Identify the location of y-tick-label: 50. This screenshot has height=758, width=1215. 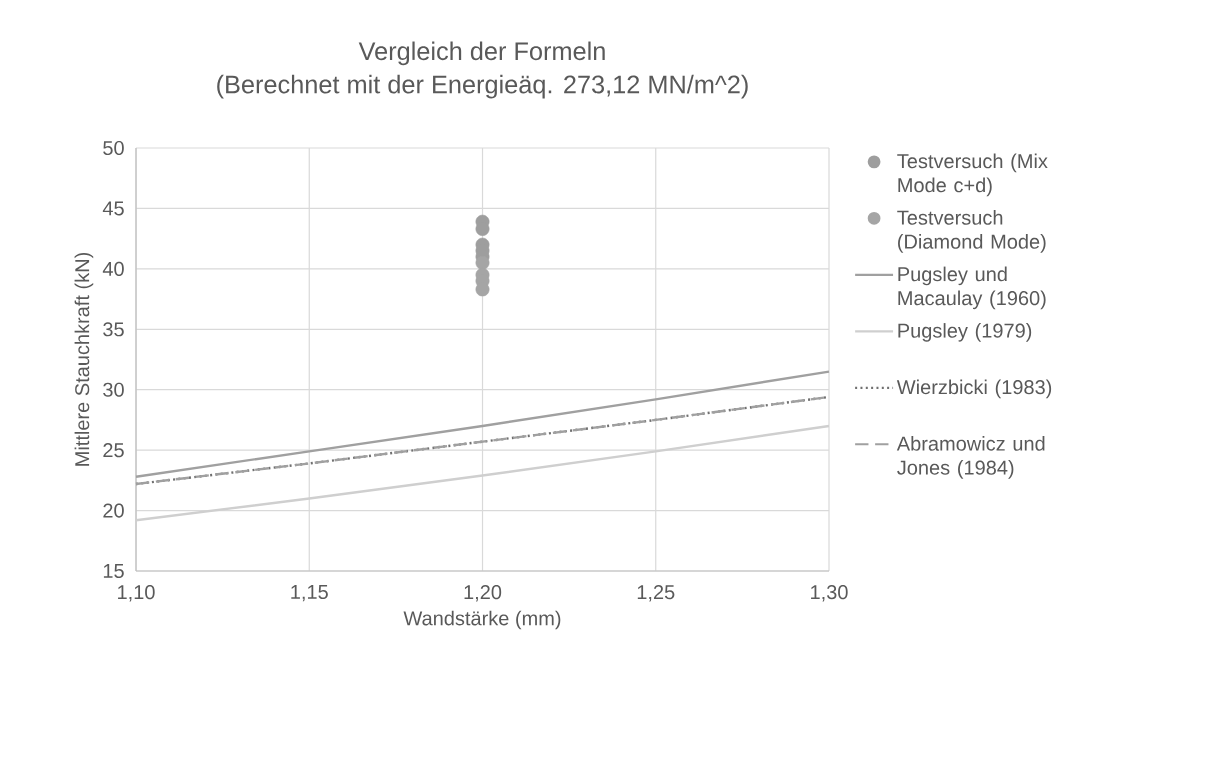
(113, 148).